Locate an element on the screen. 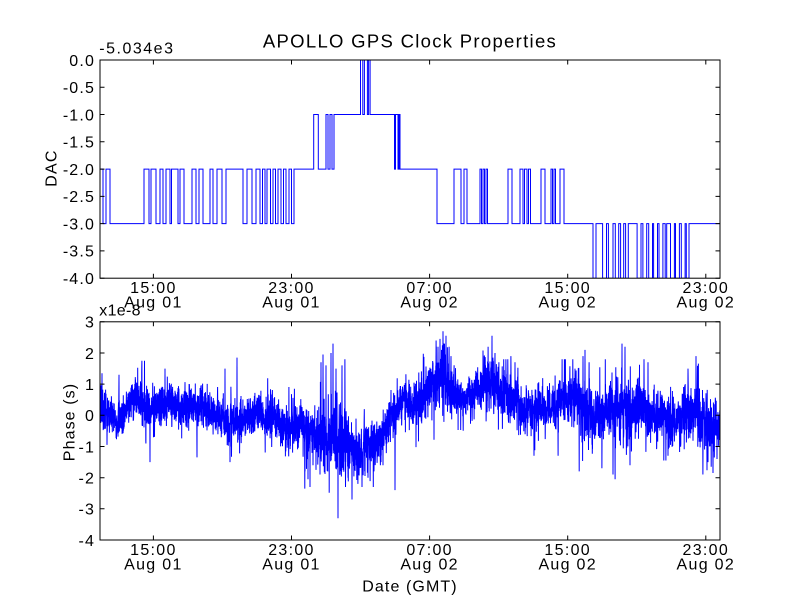 The height and width of the screenshot is (605, 800). svg-text: -0.5 is located at coordinates (79, 88).